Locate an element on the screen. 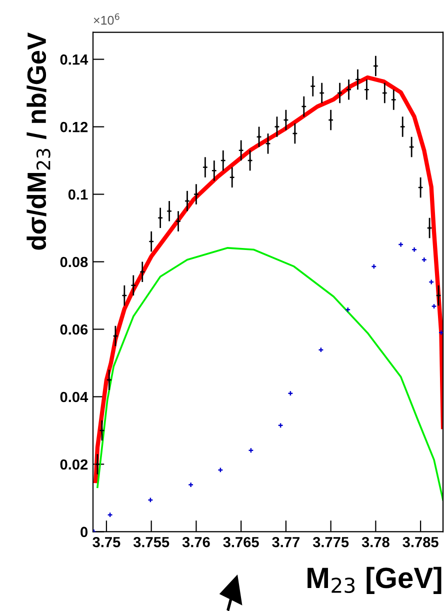 The image size is (444, 611). x-tick-label: 3.76 is located at coordinates (196, 542).